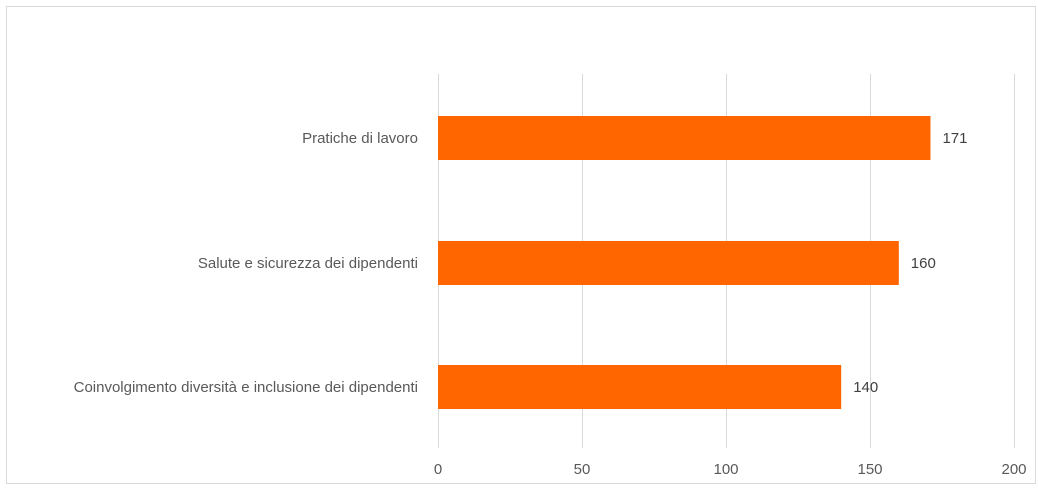  Describe the element at coordinates (360, 138) in the screenshot. I see `category-label: Pratiche di lavoro` at that location.